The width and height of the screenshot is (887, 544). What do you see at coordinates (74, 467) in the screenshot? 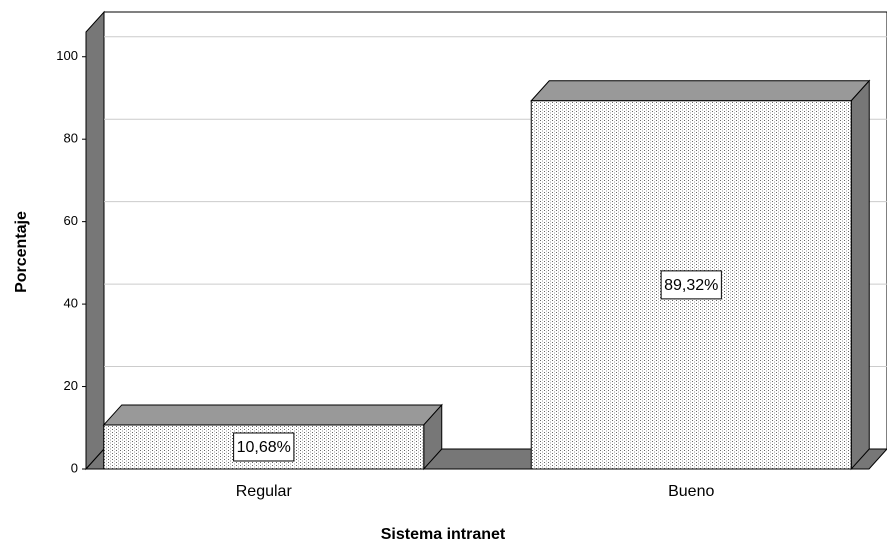
I see `y-tick-label: 0` at bounding box center [74, 467].